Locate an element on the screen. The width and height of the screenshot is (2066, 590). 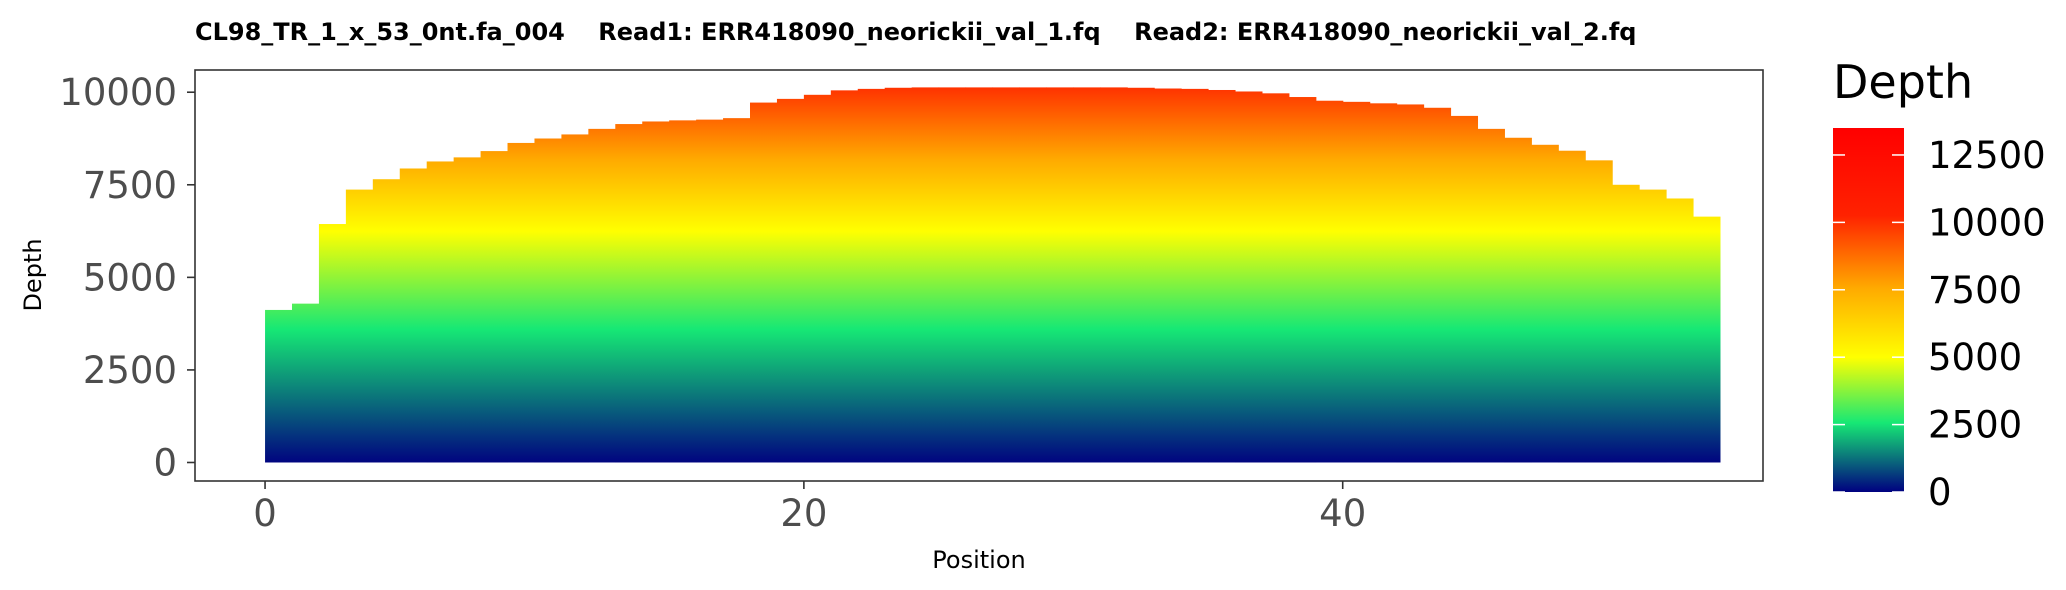
y-axis: 0 2500 5000 7500 10000 is located at coordinates (127, 277).